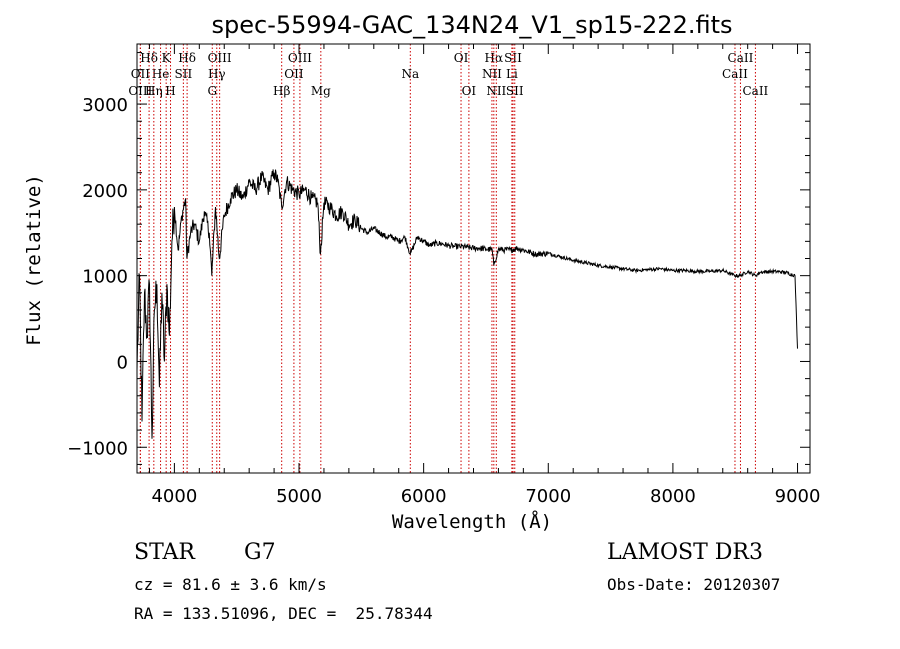  I want to click on sky-coordinates: RA = 133.51096, DEC = 25.78344, so click(283, 613).